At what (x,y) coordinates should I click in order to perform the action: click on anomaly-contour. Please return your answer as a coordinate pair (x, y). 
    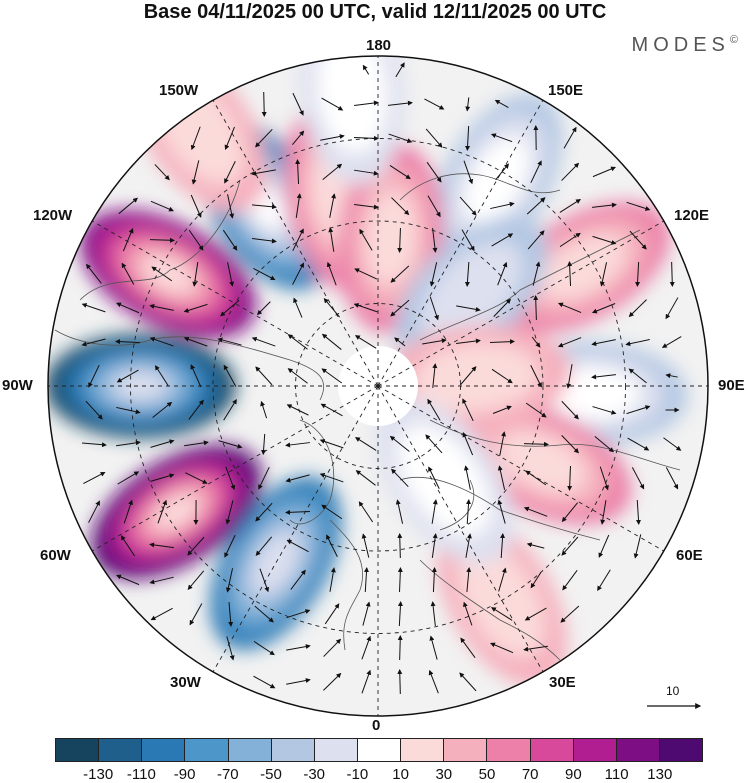
    Looking at the image, I should click on (471, 292).